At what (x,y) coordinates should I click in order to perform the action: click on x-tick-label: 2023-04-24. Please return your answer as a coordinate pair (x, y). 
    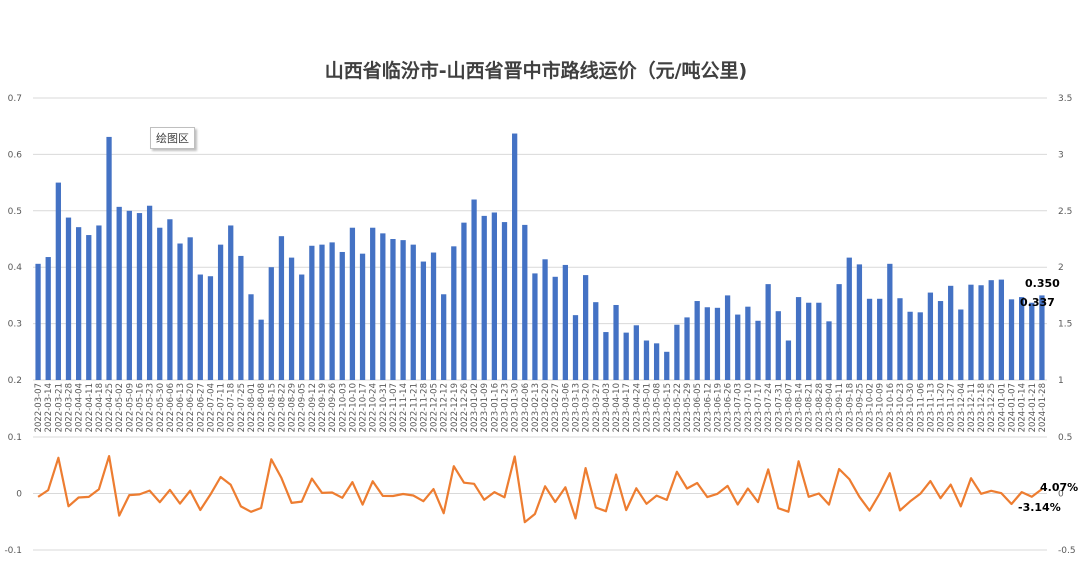
    Looking at the image, I should click on (637, 407).